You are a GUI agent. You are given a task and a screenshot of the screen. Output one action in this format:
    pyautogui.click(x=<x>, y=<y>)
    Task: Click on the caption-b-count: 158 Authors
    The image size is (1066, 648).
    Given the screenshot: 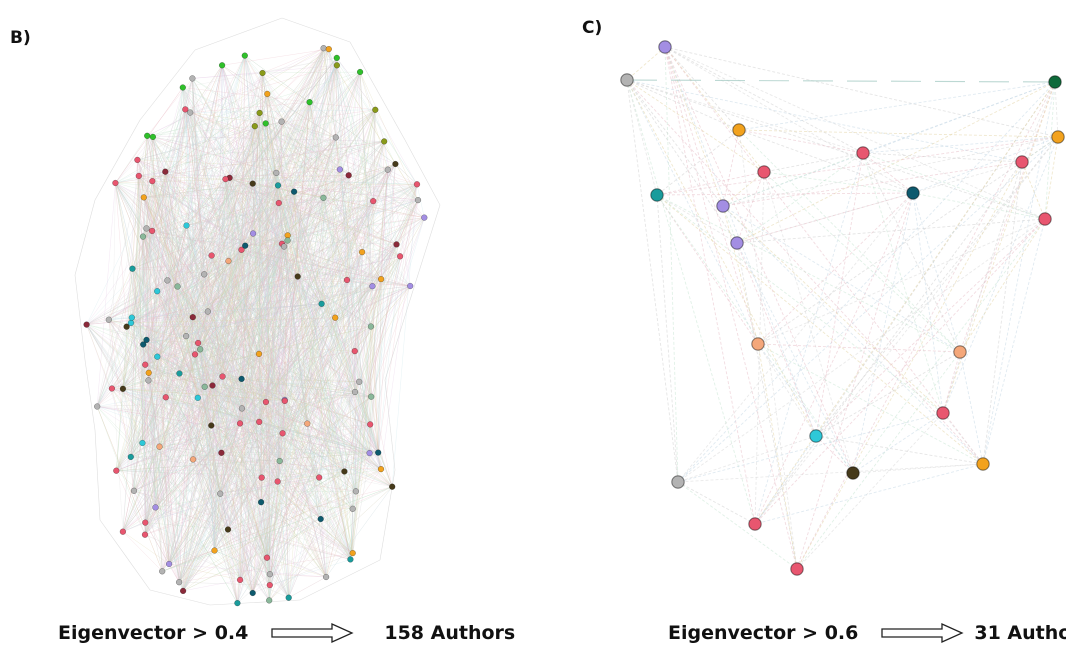 What is the action you would take?
    pyautogui.click(x=450, y=633)
    